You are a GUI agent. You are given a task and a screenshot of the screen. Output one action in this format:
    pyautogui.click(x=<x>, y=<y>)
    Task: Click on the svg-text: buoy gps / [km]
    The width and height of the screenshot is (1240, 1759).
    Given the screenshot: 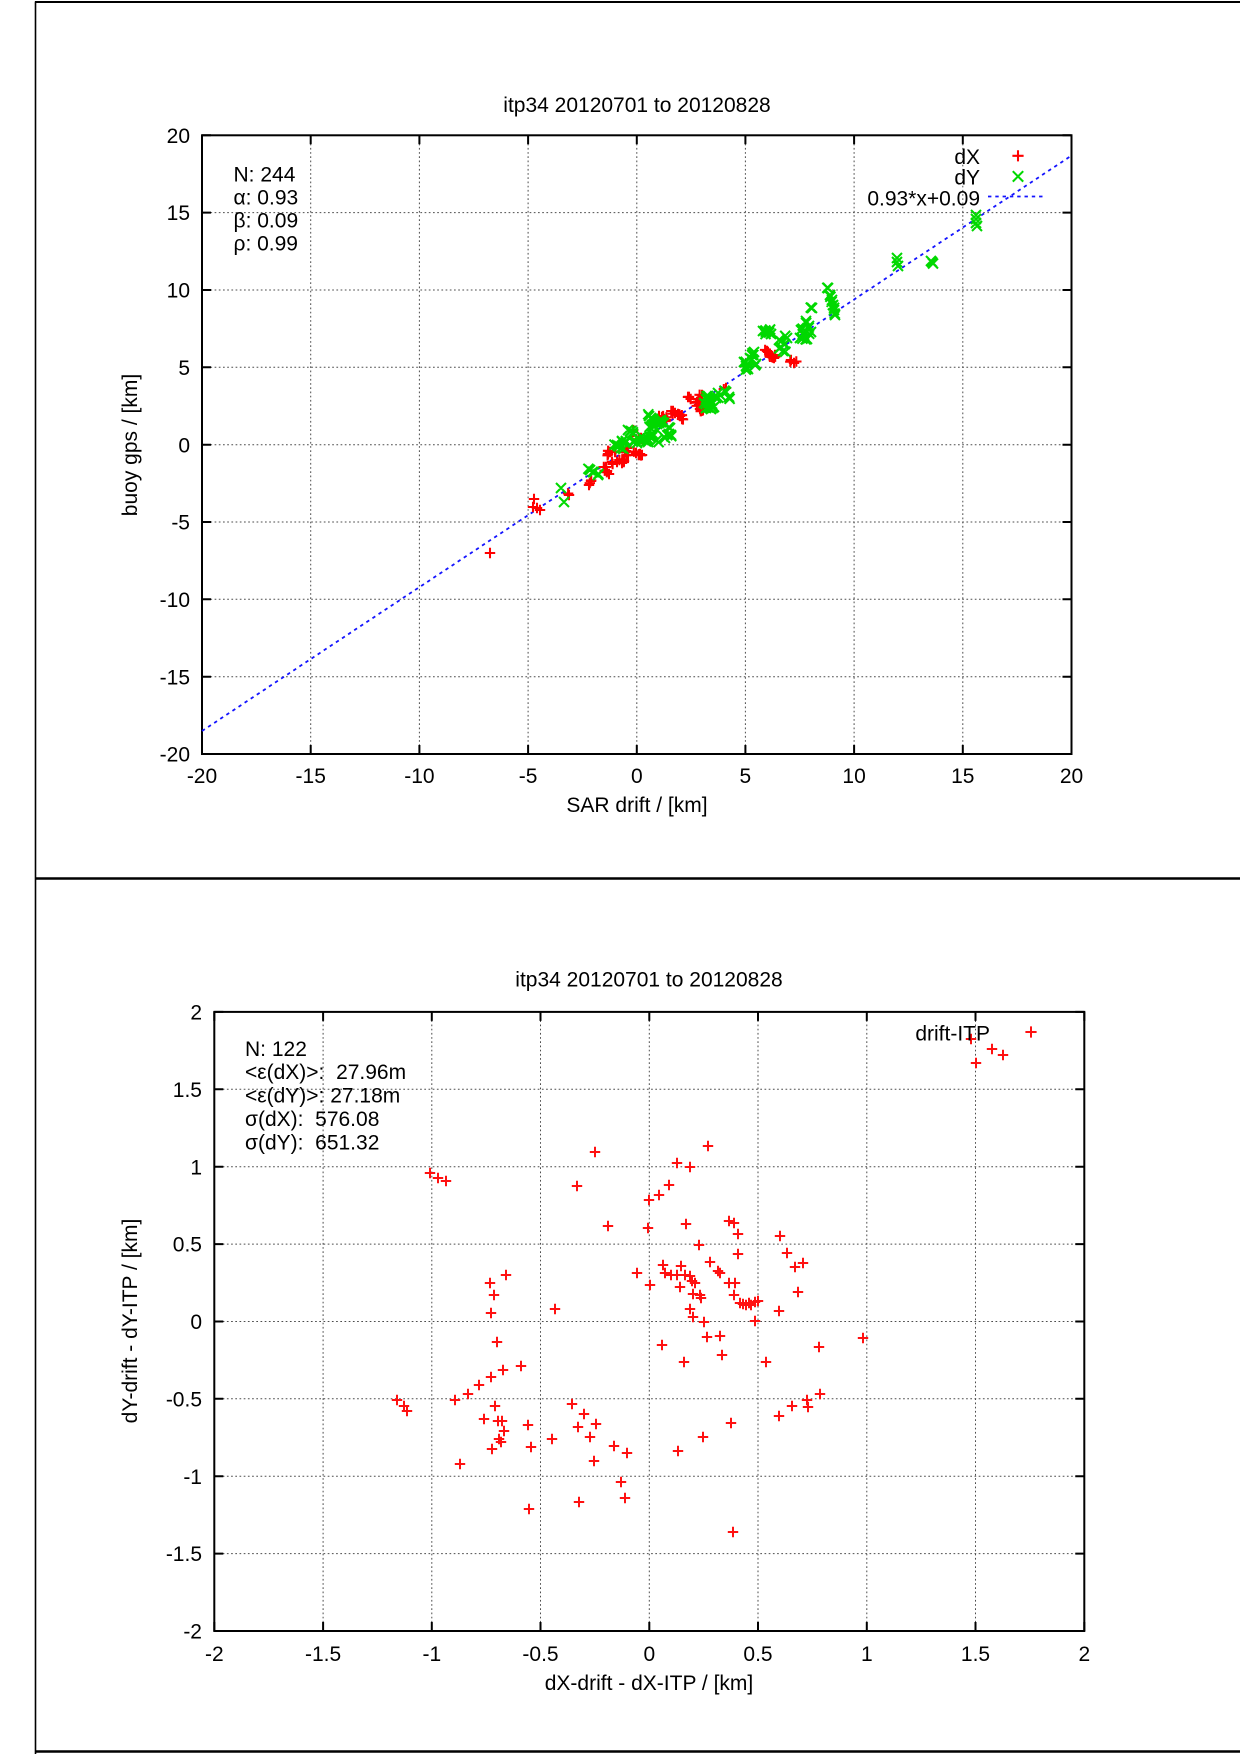 What is the action you would take?
    pyautogui.click(x=130, y=445)
    